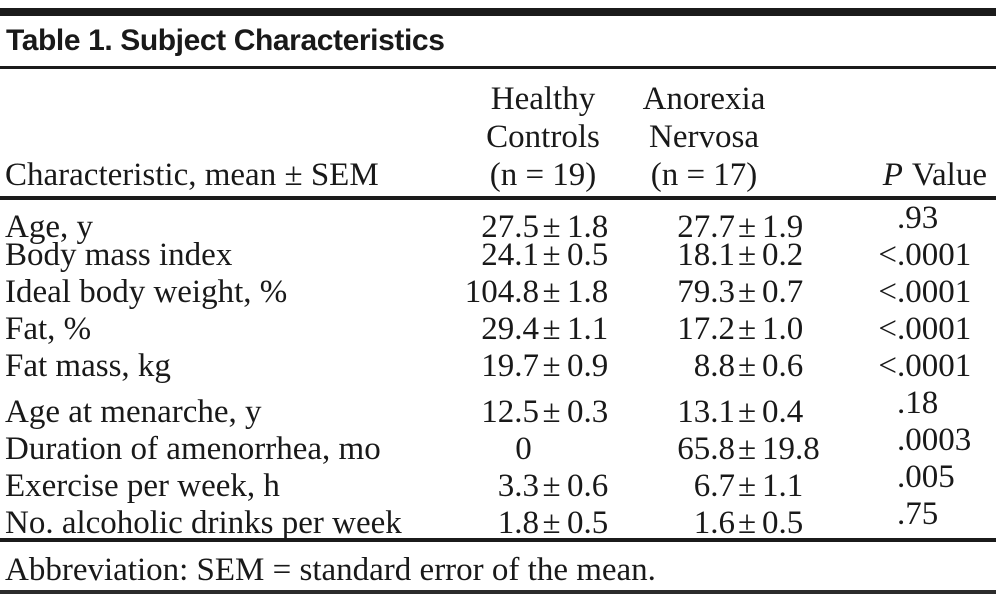  Describe the element at coordinates (142, 486) in the screenshot. I see `row-label: Exercise per week, h` at that location.